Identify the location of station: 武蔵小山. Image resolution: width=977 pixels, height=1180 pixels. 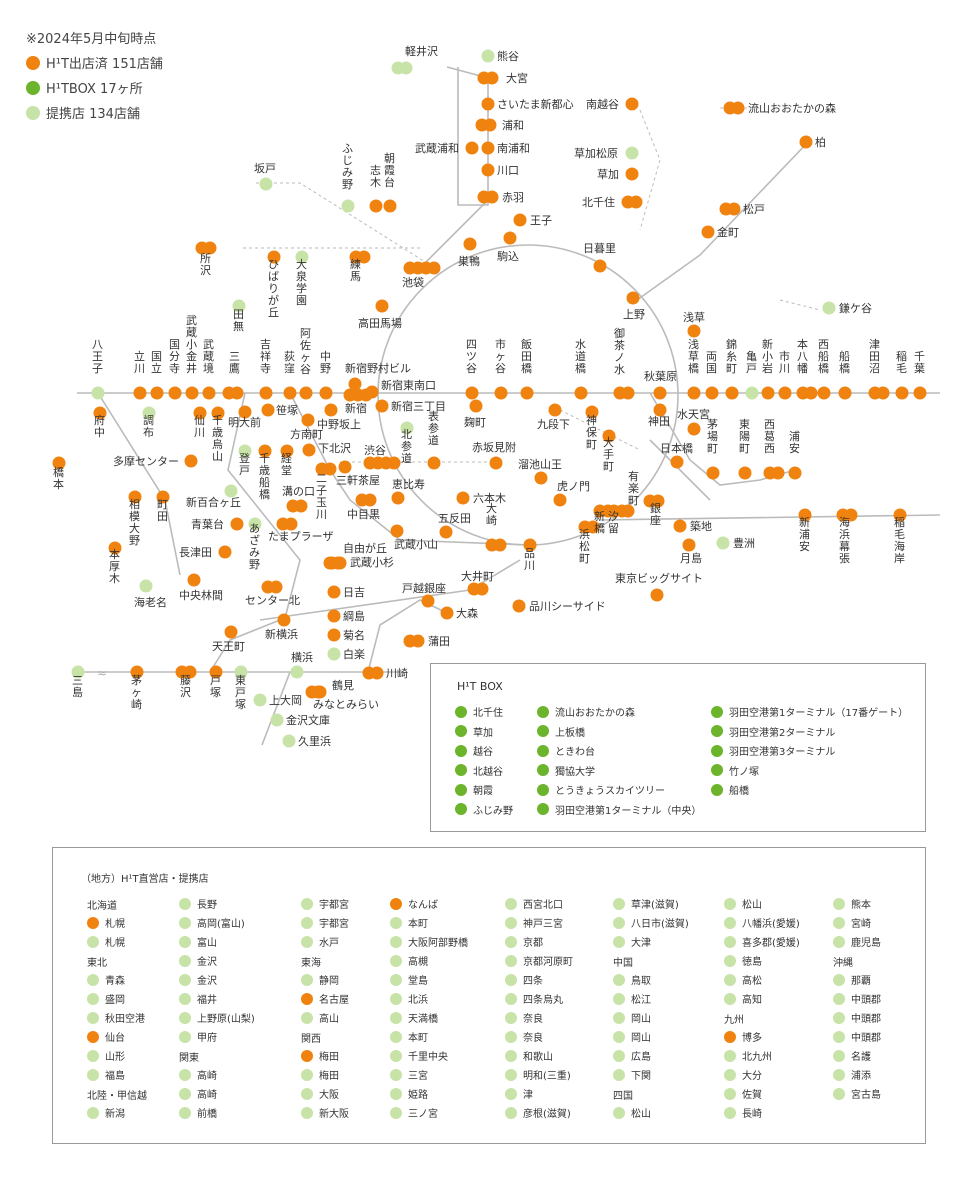
(414, 538).